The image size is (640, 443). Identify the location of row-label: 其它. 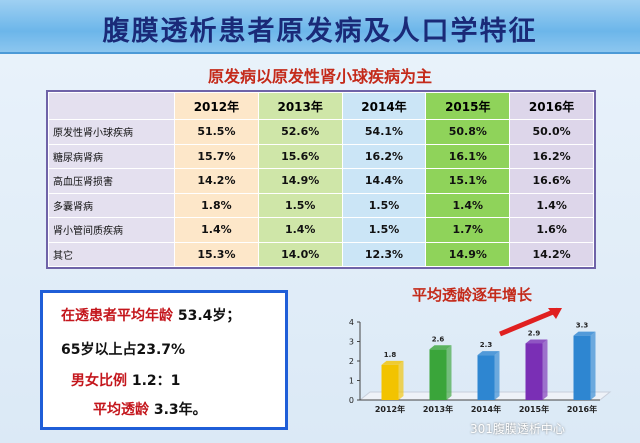
(111, 254).